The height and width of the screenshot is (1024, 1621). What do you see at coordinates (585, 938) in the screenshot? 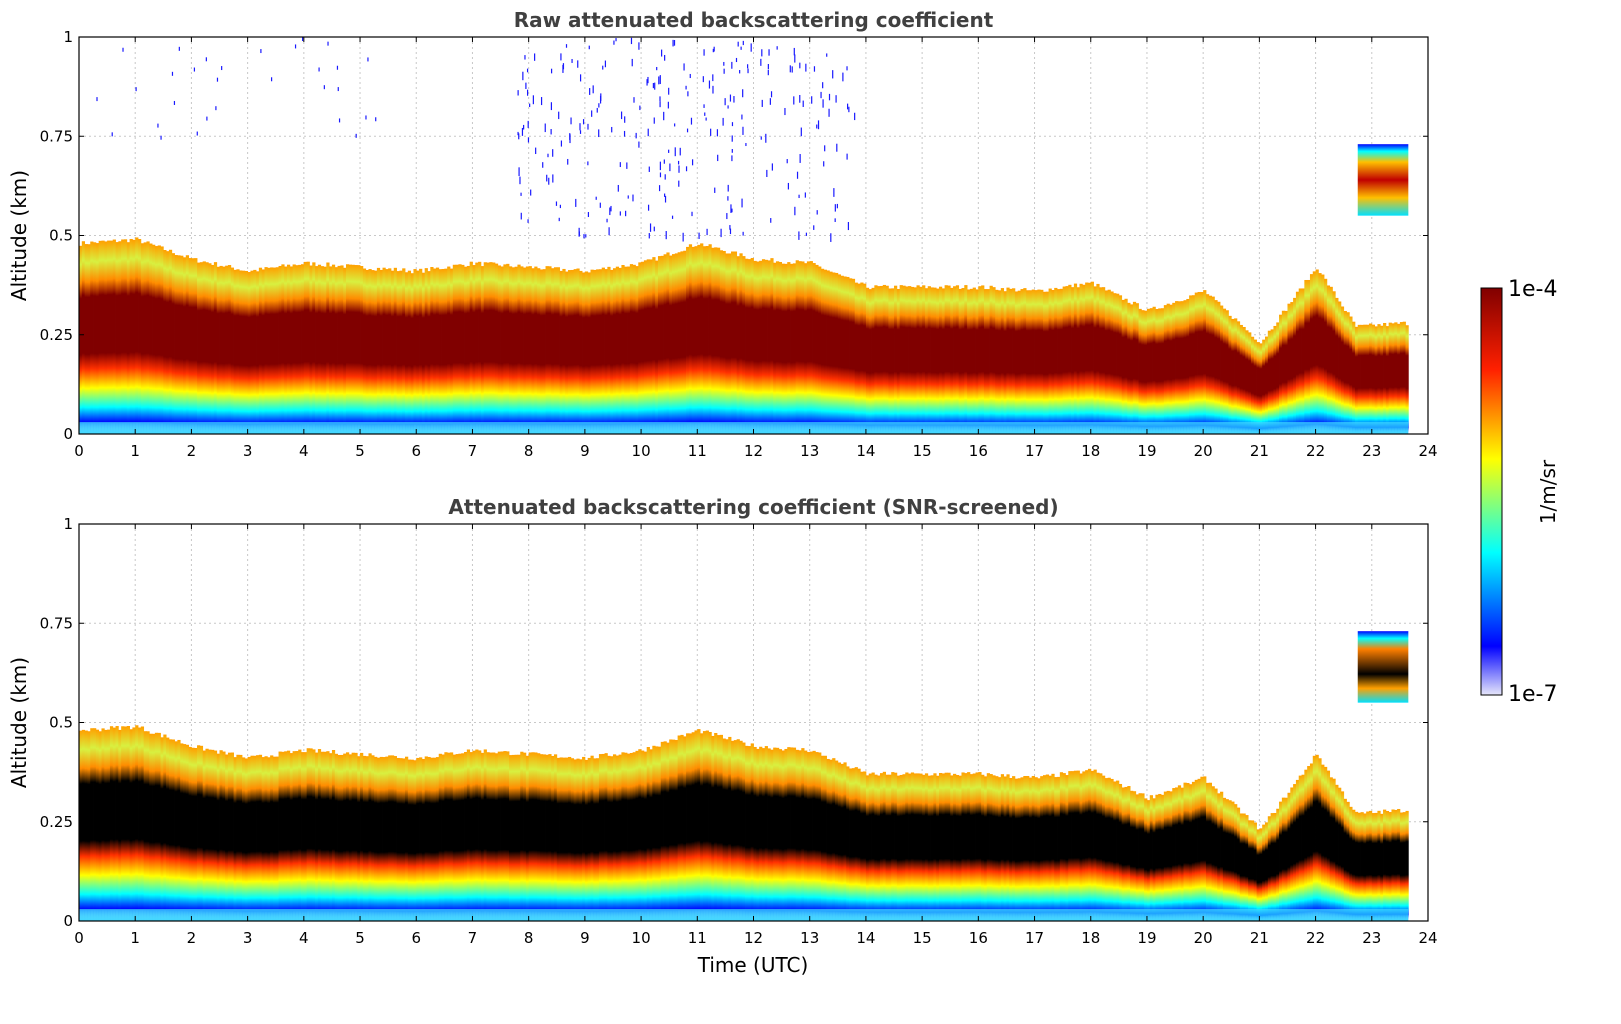
I see `x-tick-label: 9` at bounding box center [585, 938].